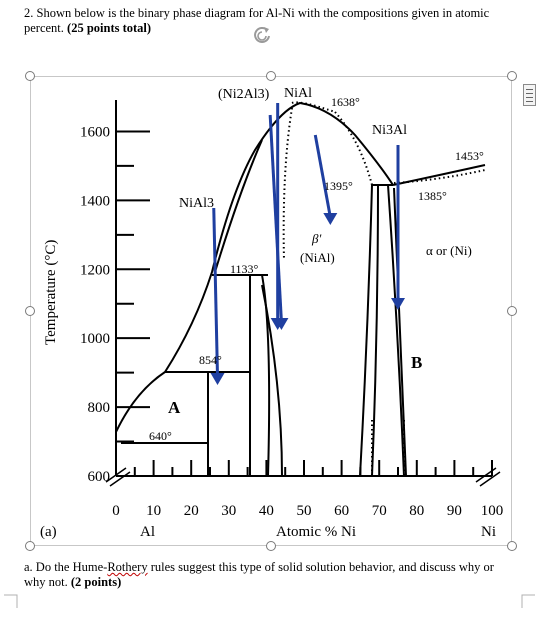 The height and width of the screenshot is (618, 540). What do you see at coordinates (338, 186) in the screenshot?
I see `label-1395: 1395°` at bounding box center [338, 186].